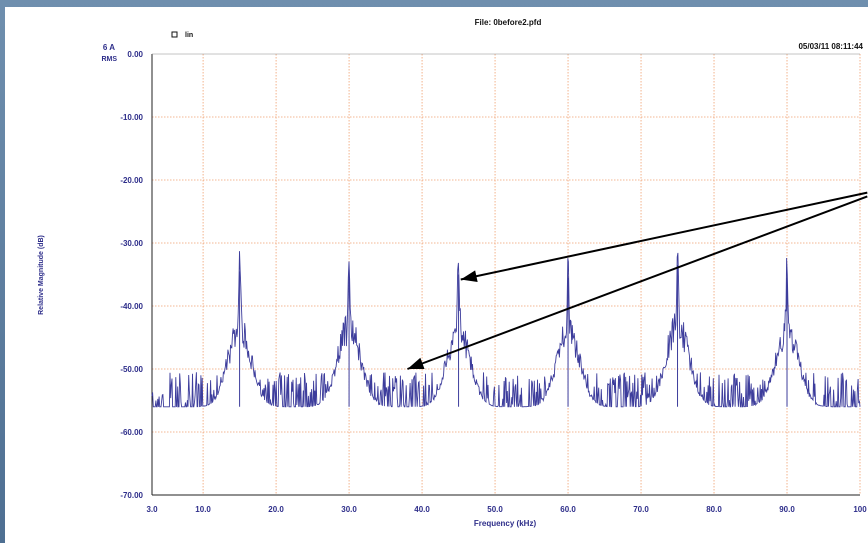 Image resolution: width=868 pixels, height=543 pixels. I want to click on x-tick-label: 40.0, so click(422, 509).